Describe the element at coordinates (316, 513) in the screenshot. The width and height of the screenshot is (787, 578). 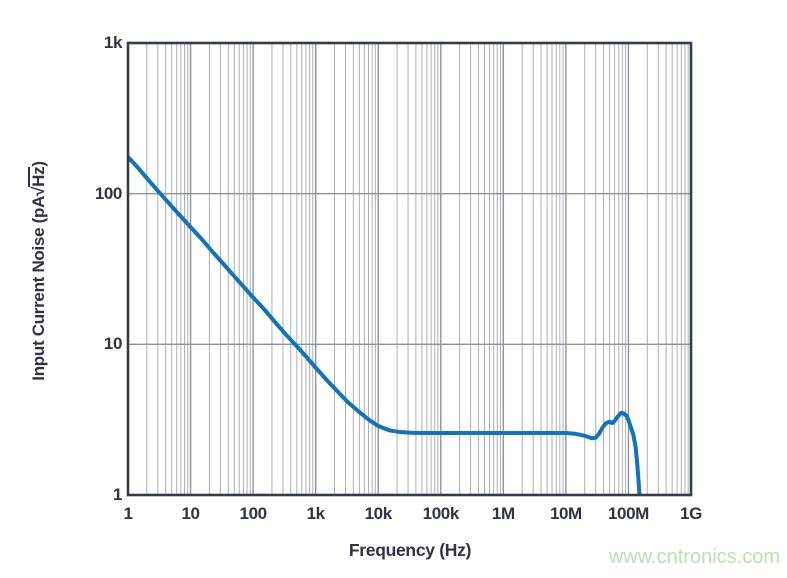
I see `x-tick-label-1k: 1k` at that location.